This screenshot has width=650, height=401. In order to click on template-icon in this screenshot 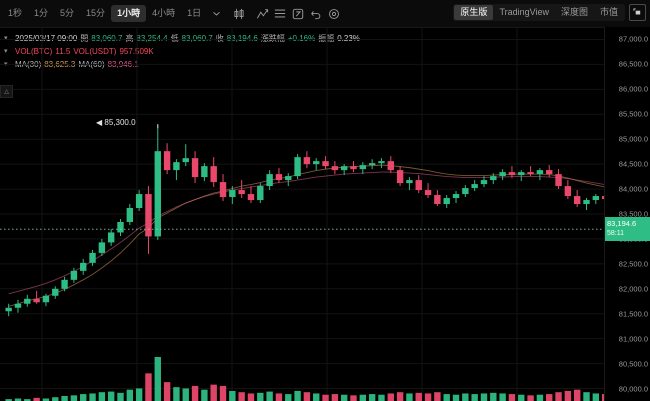, I will do `click(298, 14)`.